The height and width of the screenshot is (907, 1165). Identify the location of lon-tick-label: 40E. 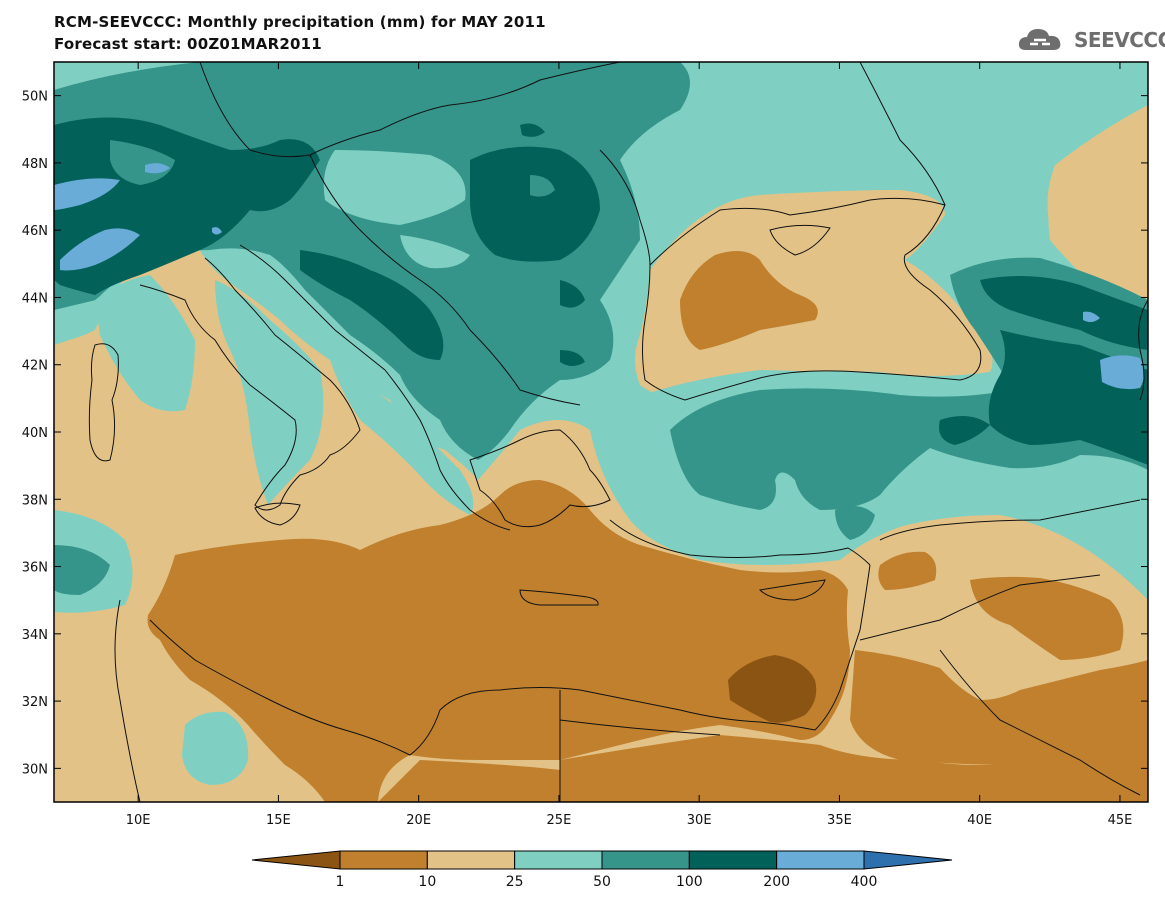
(979, 820).